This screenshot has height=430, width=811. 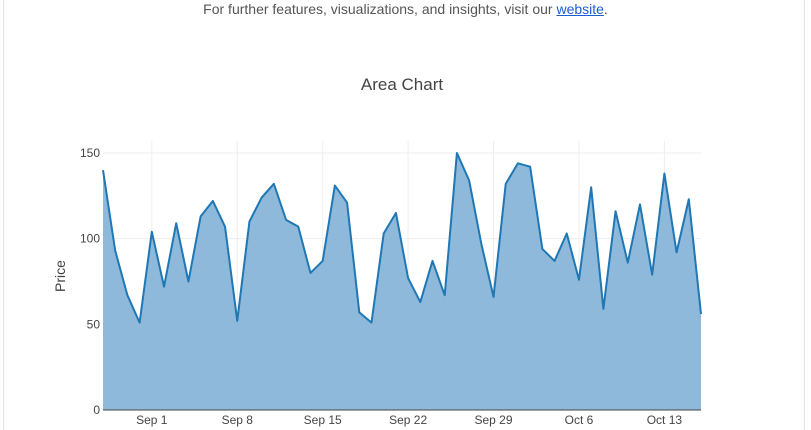 What do you see at coordinates (90, 153) in the screenshot?
I see `y-tick-label: 150` at bounding box center [90, 153].